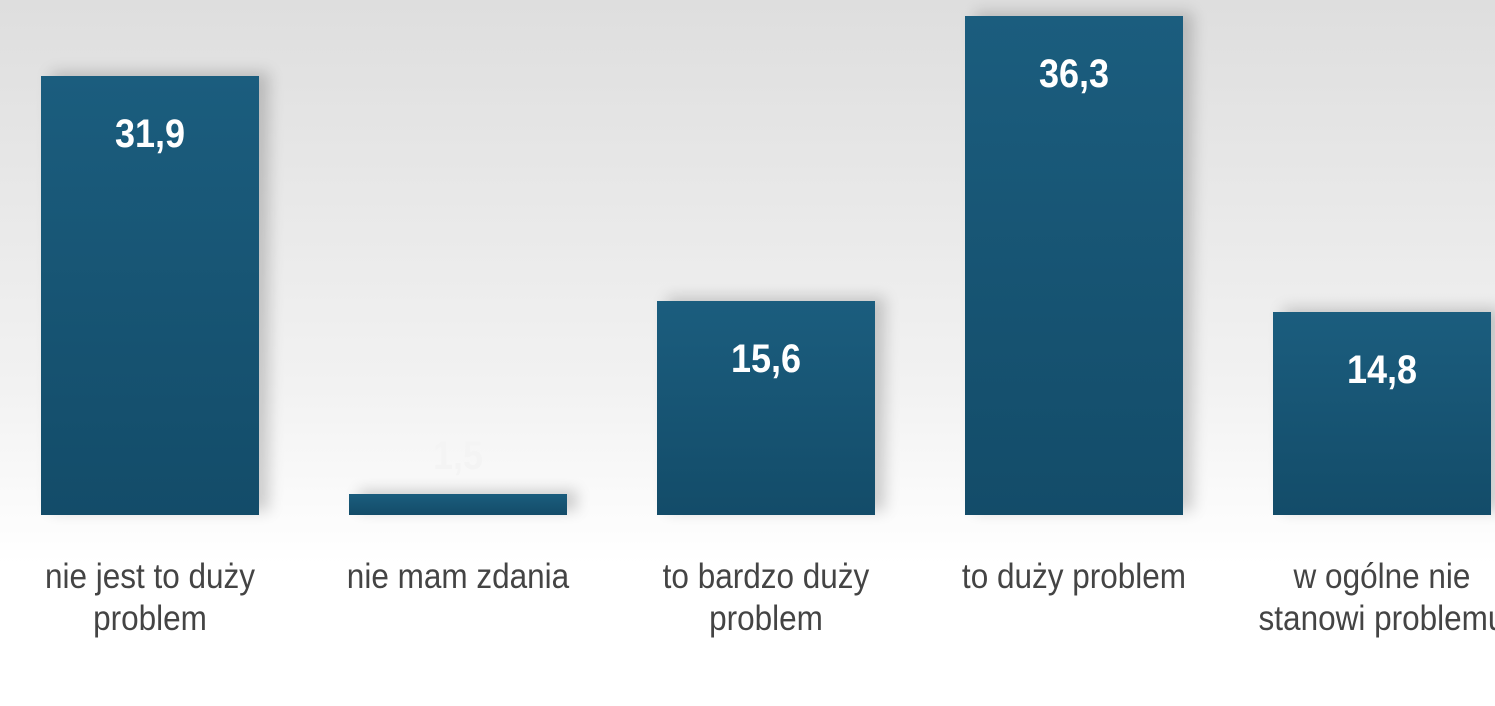 This screenshot has width=1495, height=706. What do you see at coordinates (150, 597) in the screenshot?
I see `x-tick-label: nie jest to duży problem` at bounding box center [150, 597].